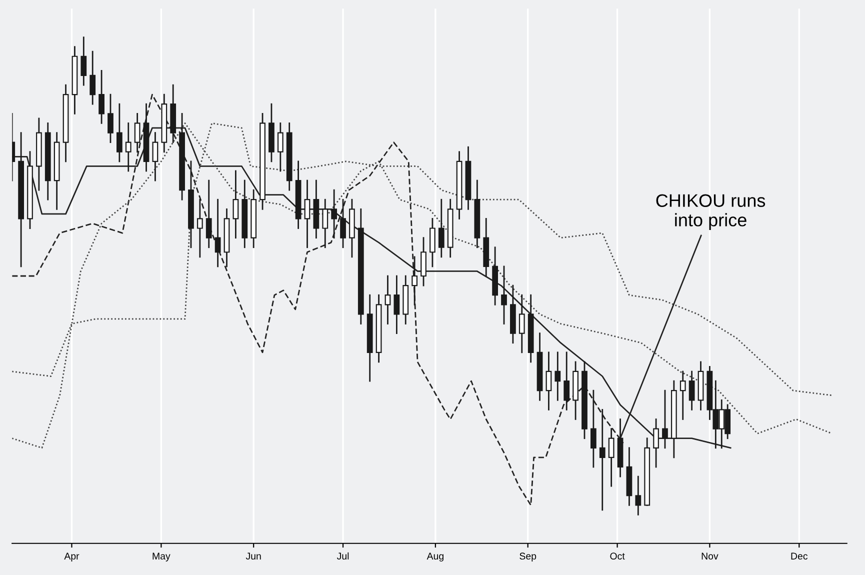  What do you see at coordinates (72, 557) in the screenshot?
I see `x-tick-label: Apr` at bounding box center [72, 557].